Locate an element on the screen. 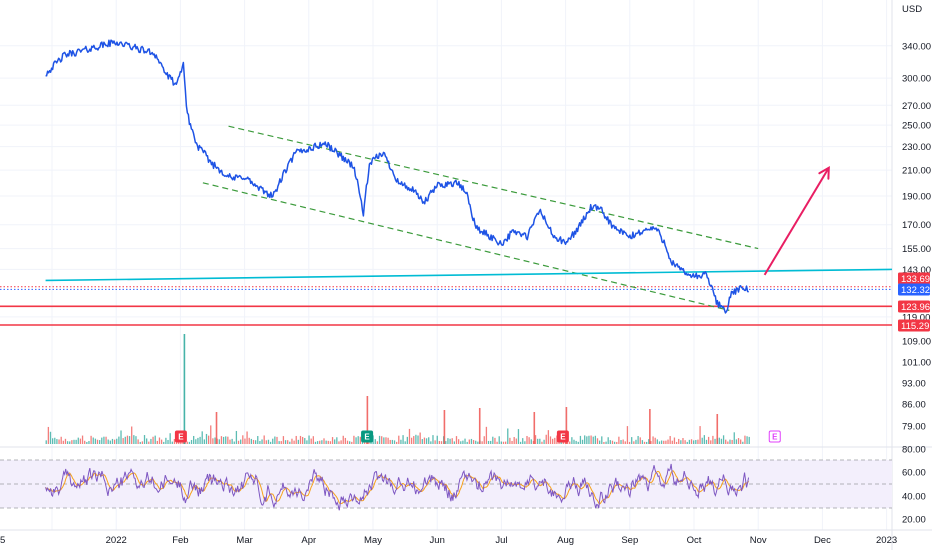 This screenshot has height=550, width=932. earnings-marker-label: E is located at coordinates (367, 437).